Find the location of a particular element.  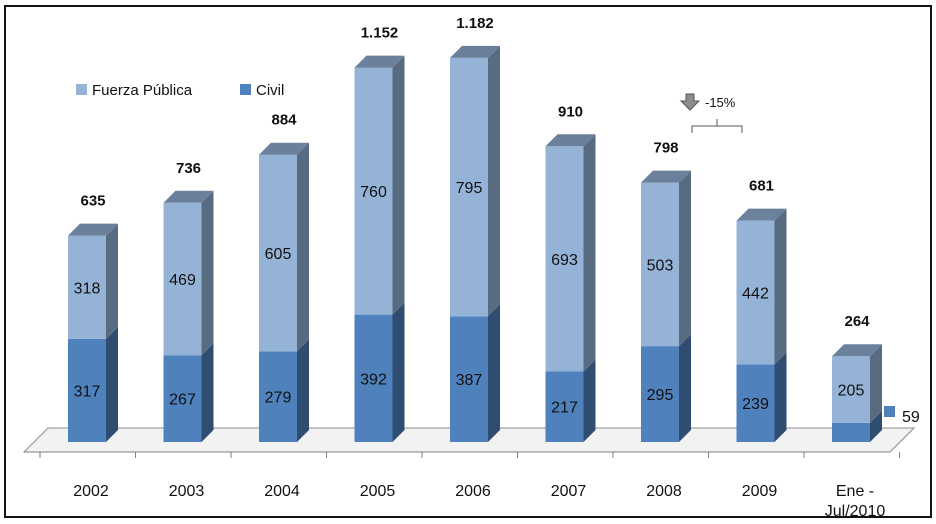

value-label-civil-2003: 267 is located at coordinates (182, 400).